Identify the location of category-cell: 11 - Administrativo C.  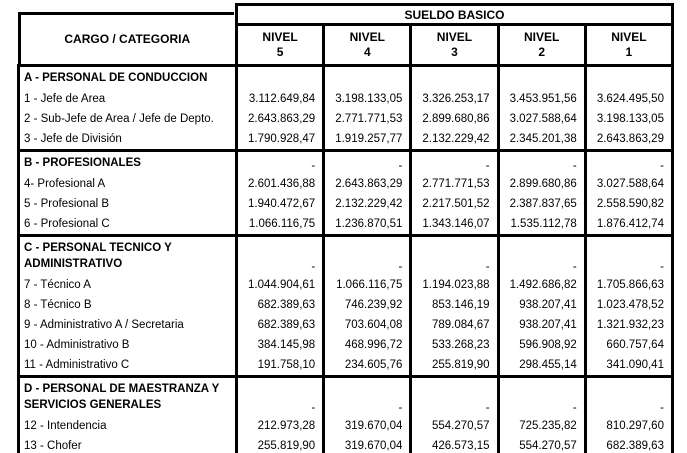
(127, 365).